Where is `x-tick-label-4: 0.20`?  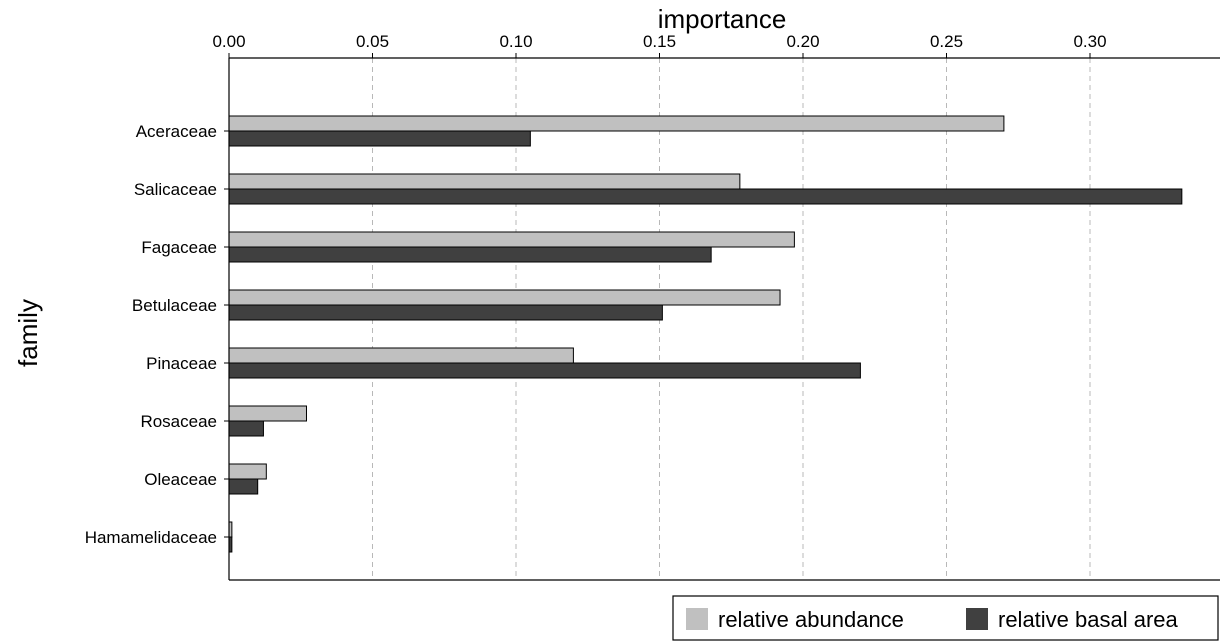 x-tick-label-4: 0.20 is located at coordinates (802, 41).